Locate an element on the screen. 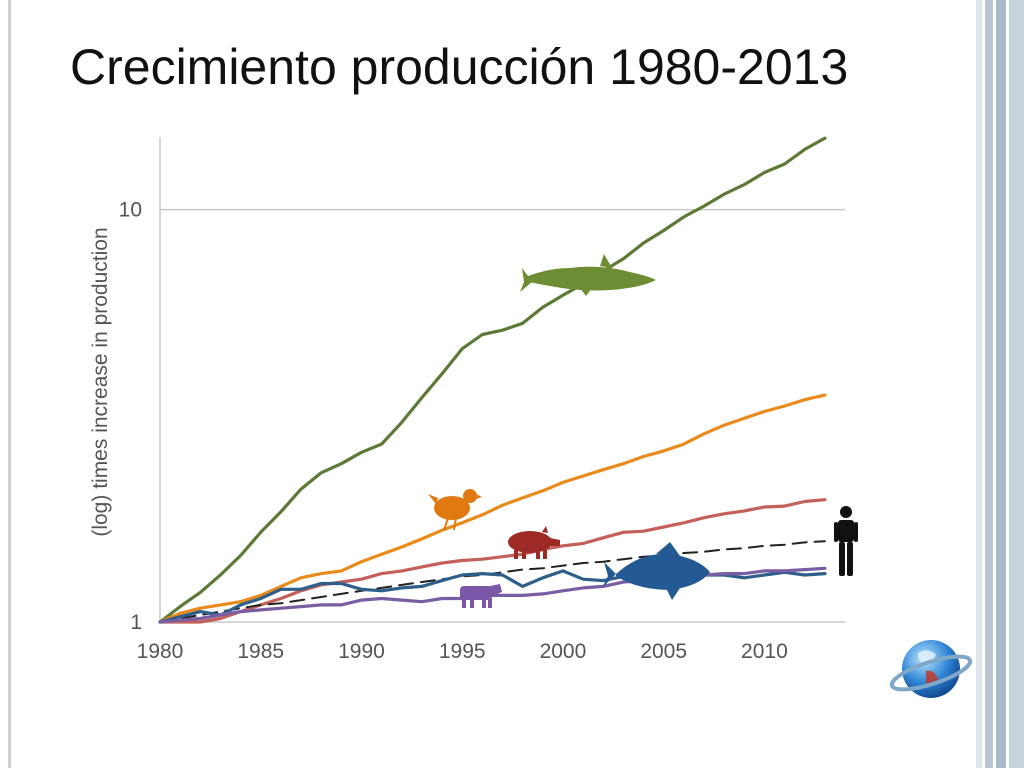  x-tick-label: 2010 is located at coordinates (764, 651).